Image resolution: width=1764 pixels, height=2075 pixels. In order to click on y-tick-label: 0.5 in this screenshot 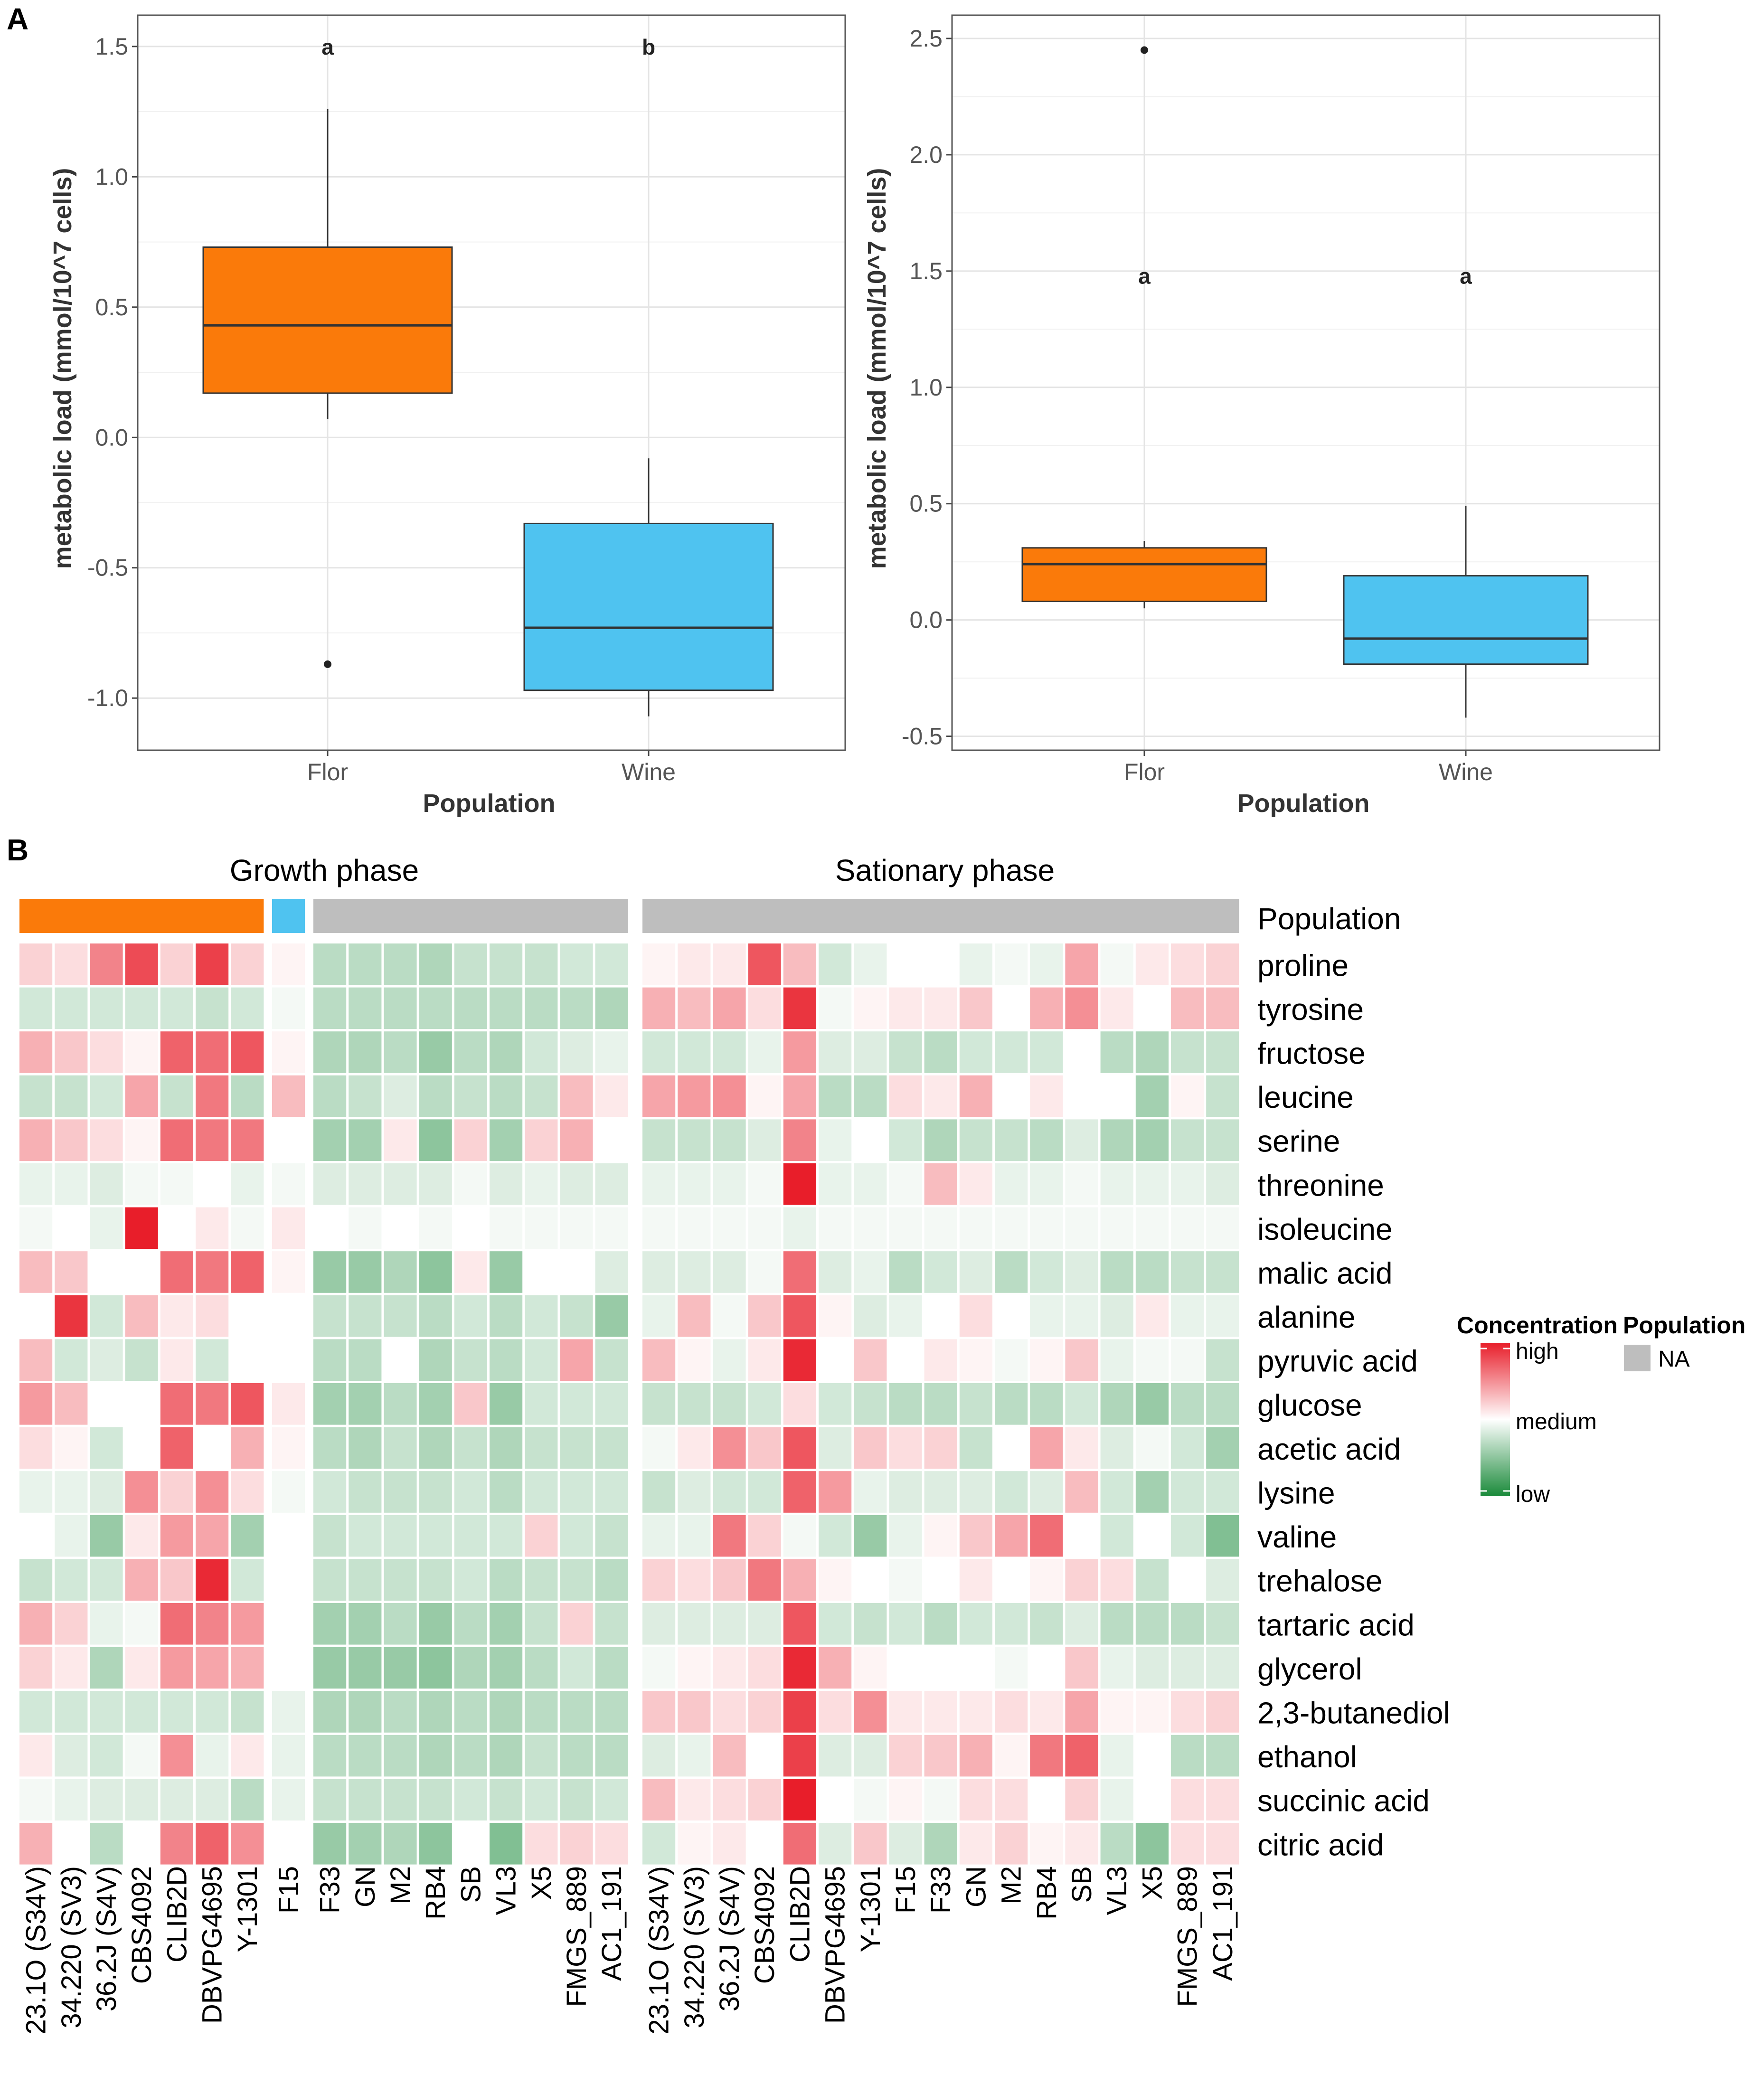, I will do `click(111, 308)`.